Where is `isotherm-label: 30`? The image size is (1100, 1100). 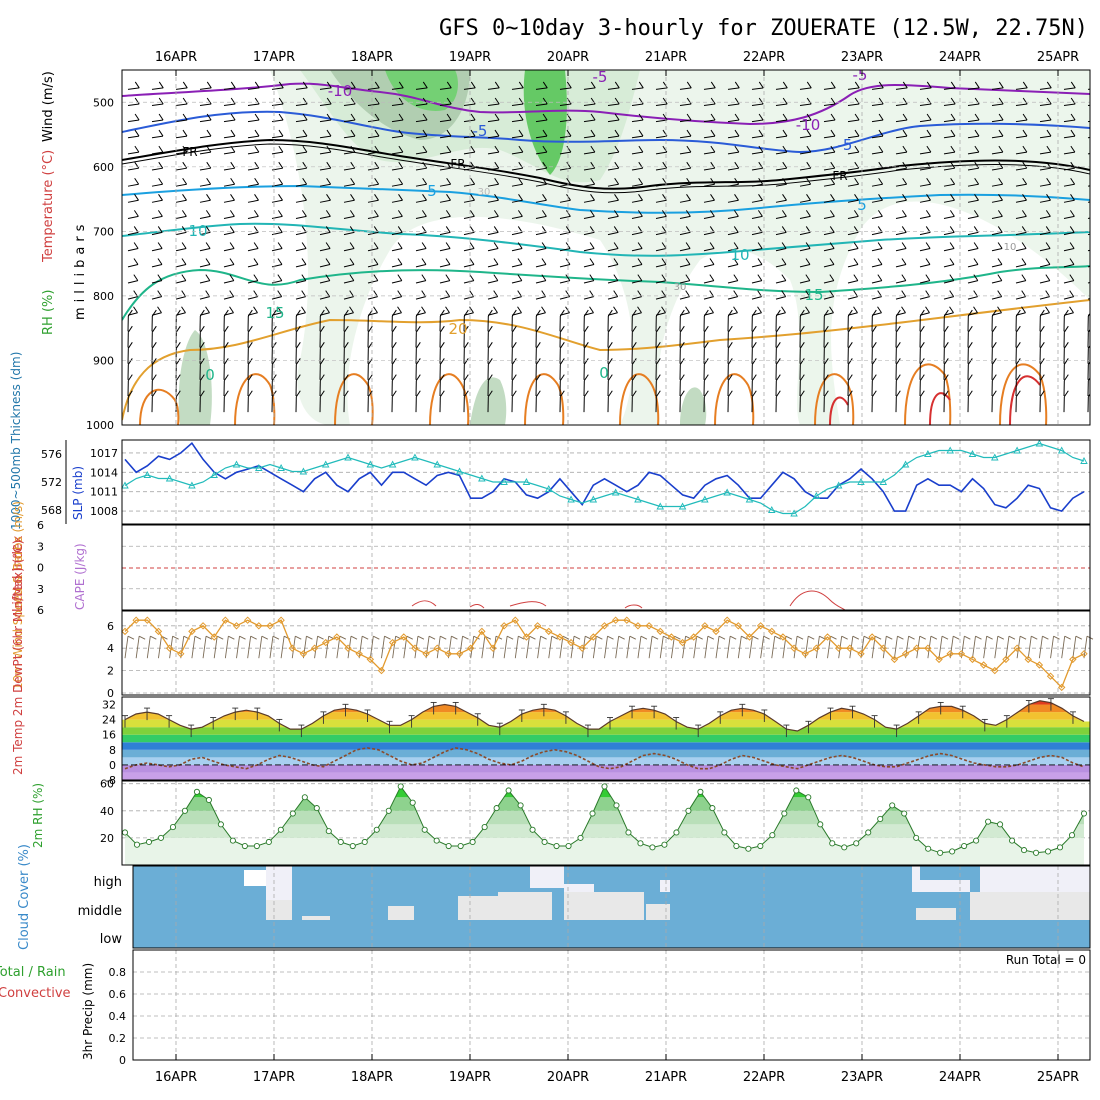
isotherm-label: 30 is located at coordinates (484, 192).